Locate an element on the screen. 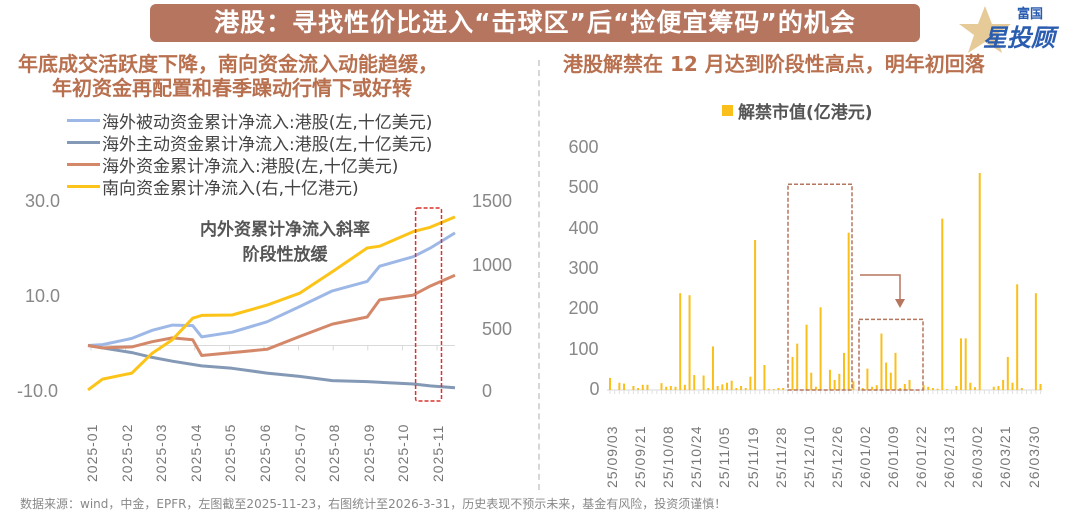 Image resolution: width=1080 pixels, height=515 pixels. star-logo-icon: 富国 星投顾 is located at coordinates (1009, 29).